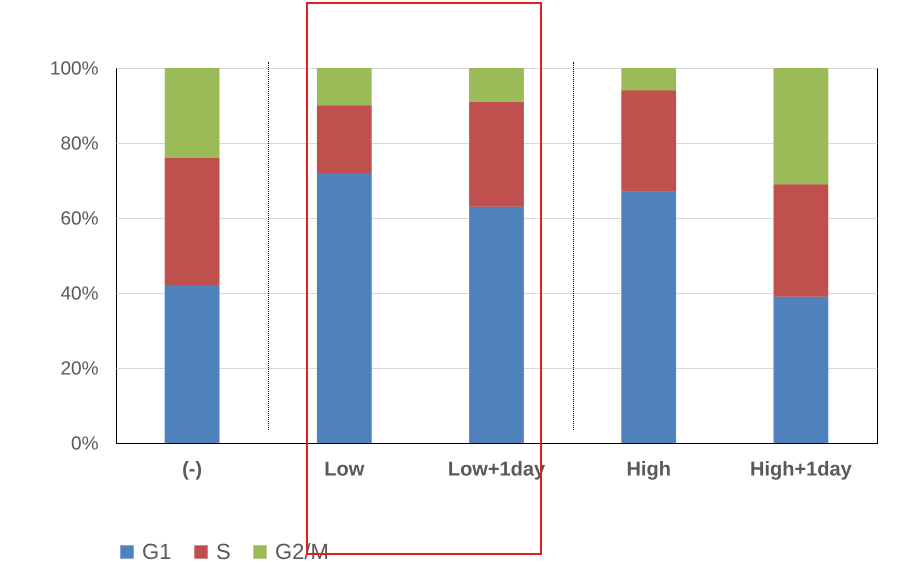 This screenshot has width=902, height=567. Describe the element at coordinates (344, 469) in the screenshot. I see `x-tick-label: Low` at that location.